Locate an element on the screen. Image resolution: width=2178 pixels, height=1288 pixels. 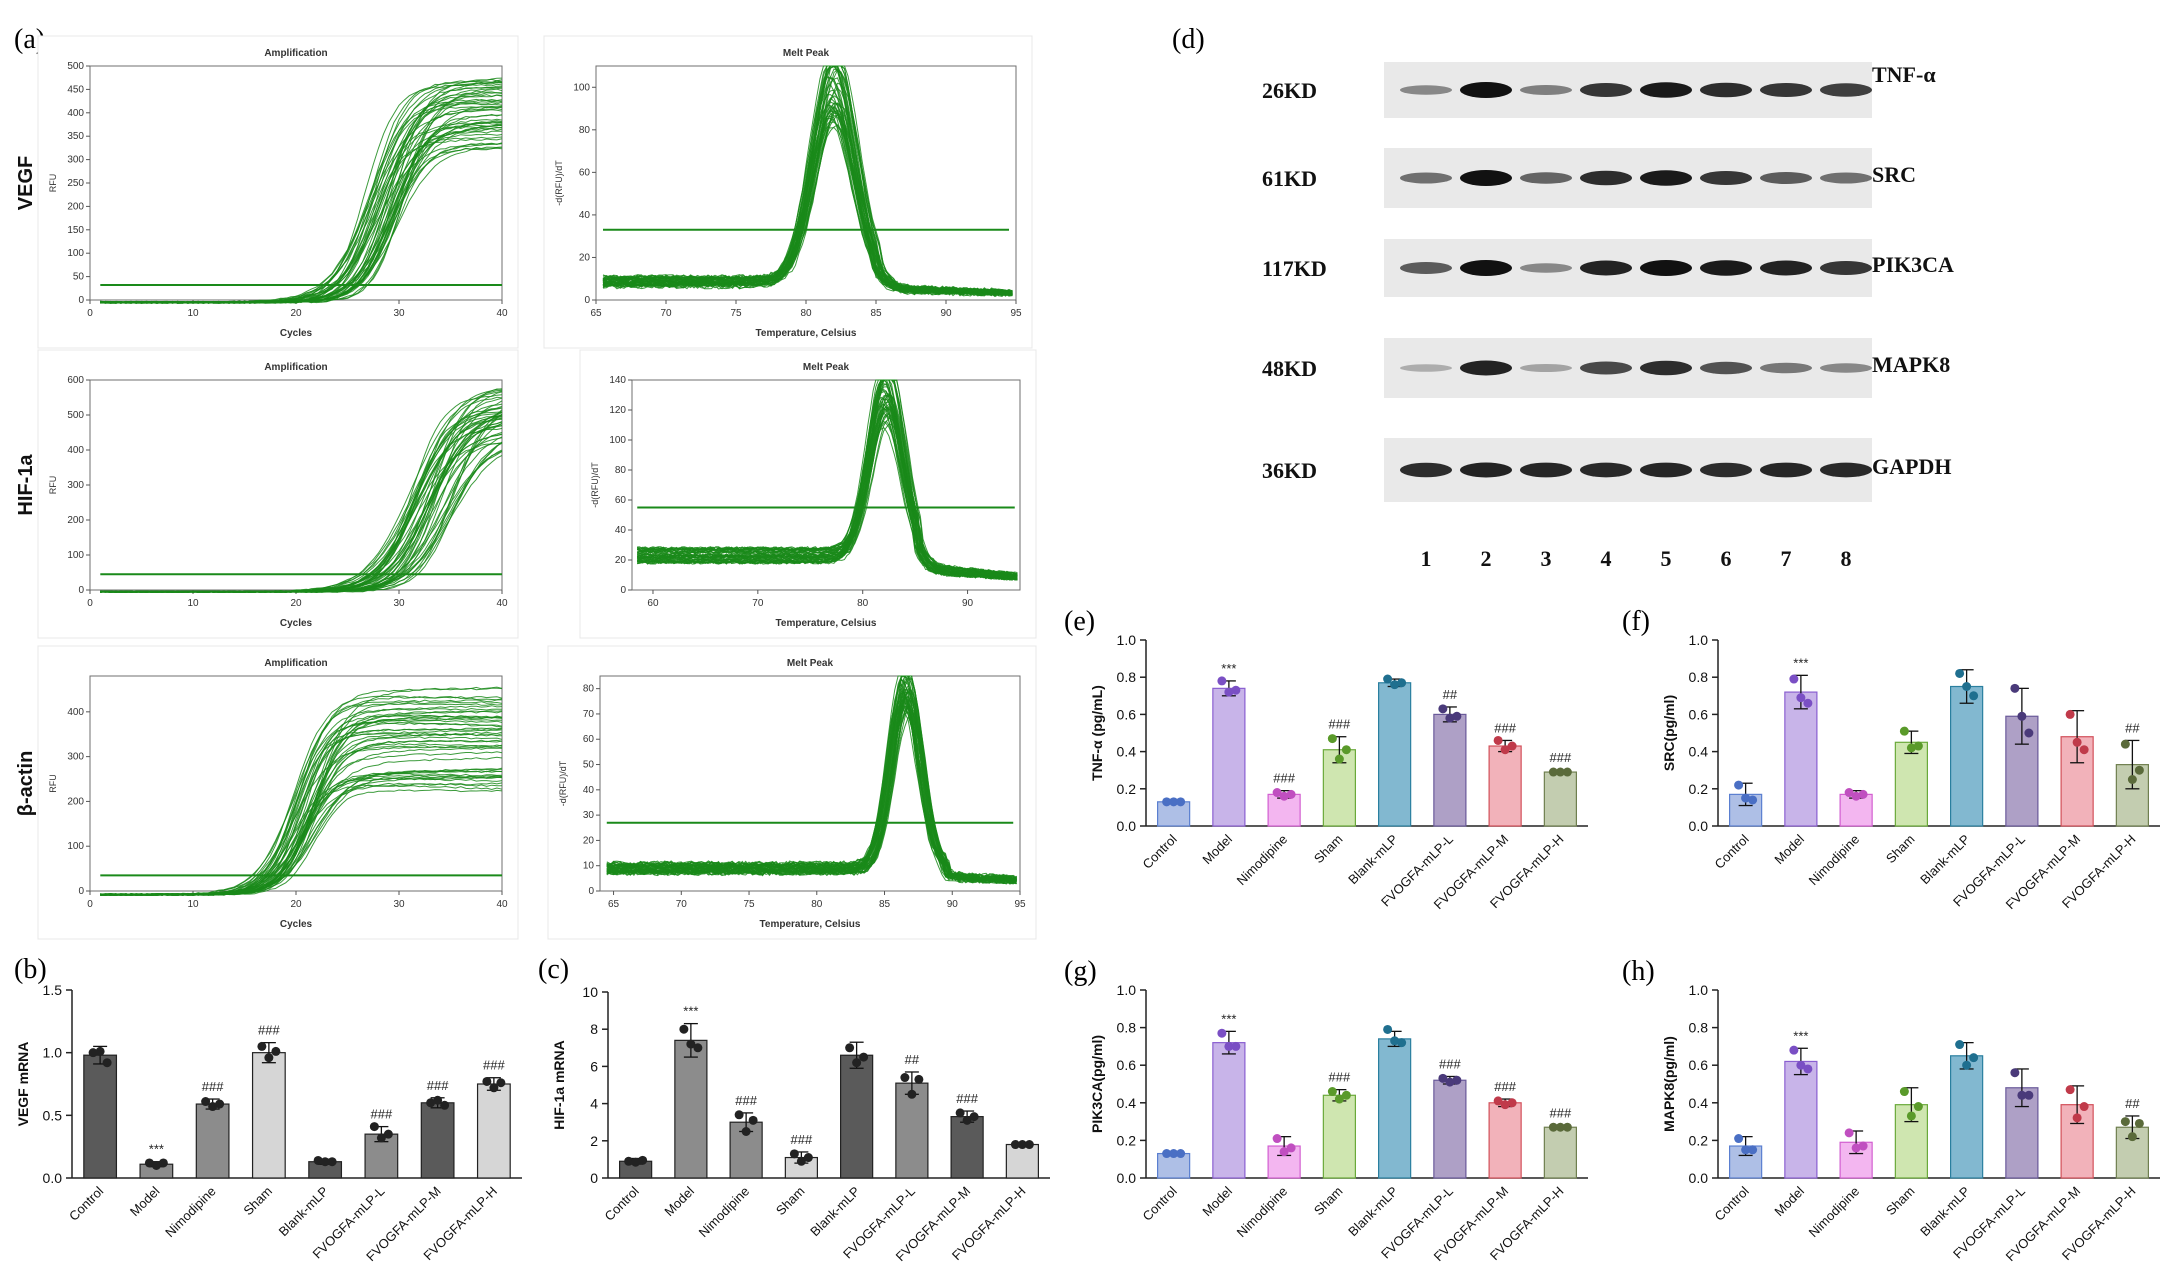
x-tick-label: 90 is located at coordinates (946, 313).